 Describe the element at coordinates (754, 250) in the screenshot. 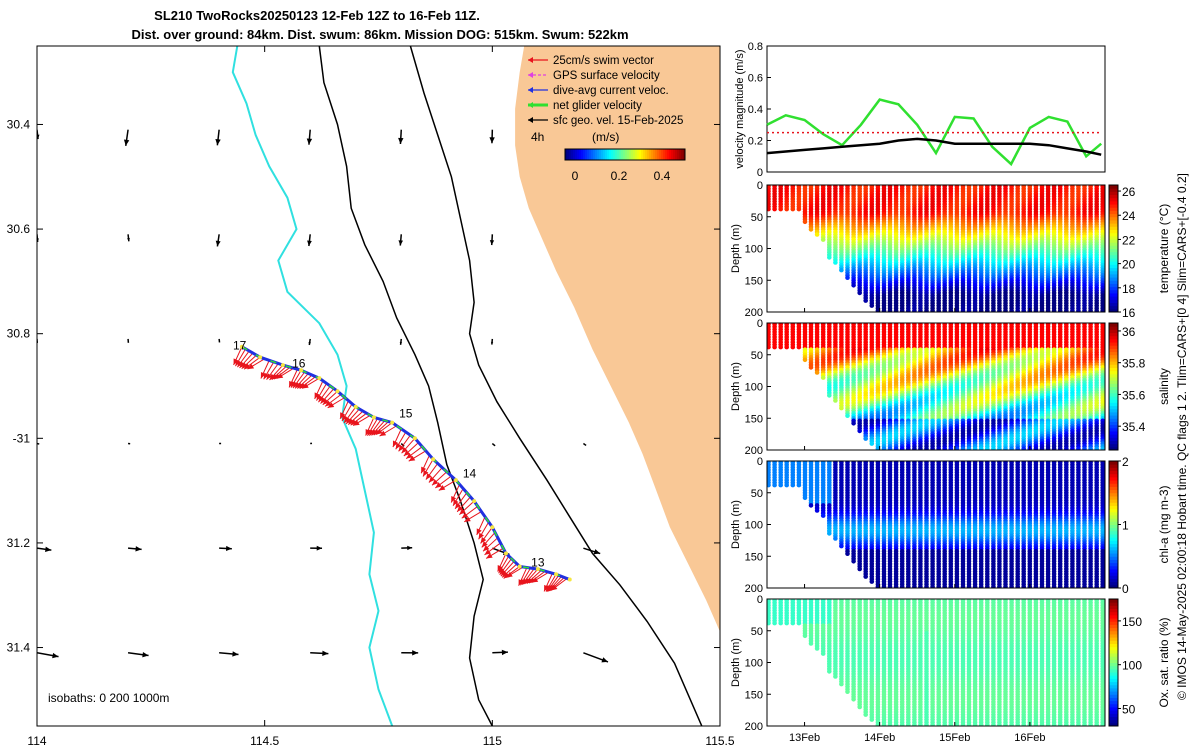

I see `depth-tick-label: 100` at that location.